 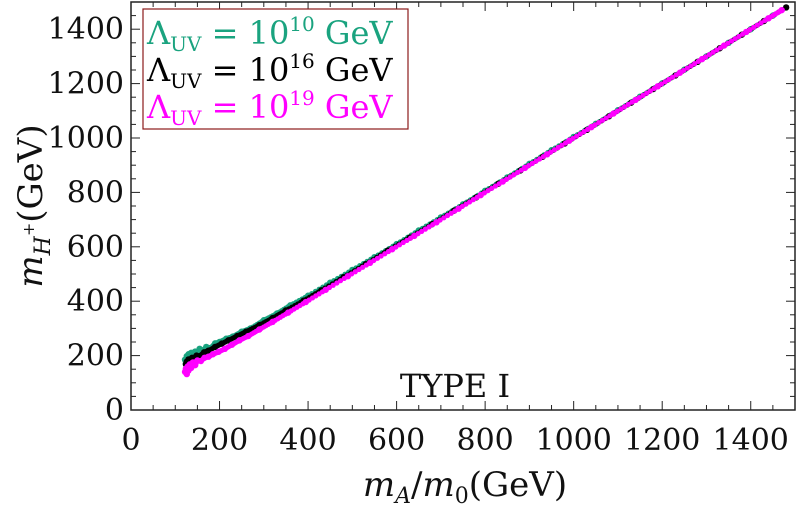 I want to click on x-tick-label: 1400, so click(x=751, y=440).